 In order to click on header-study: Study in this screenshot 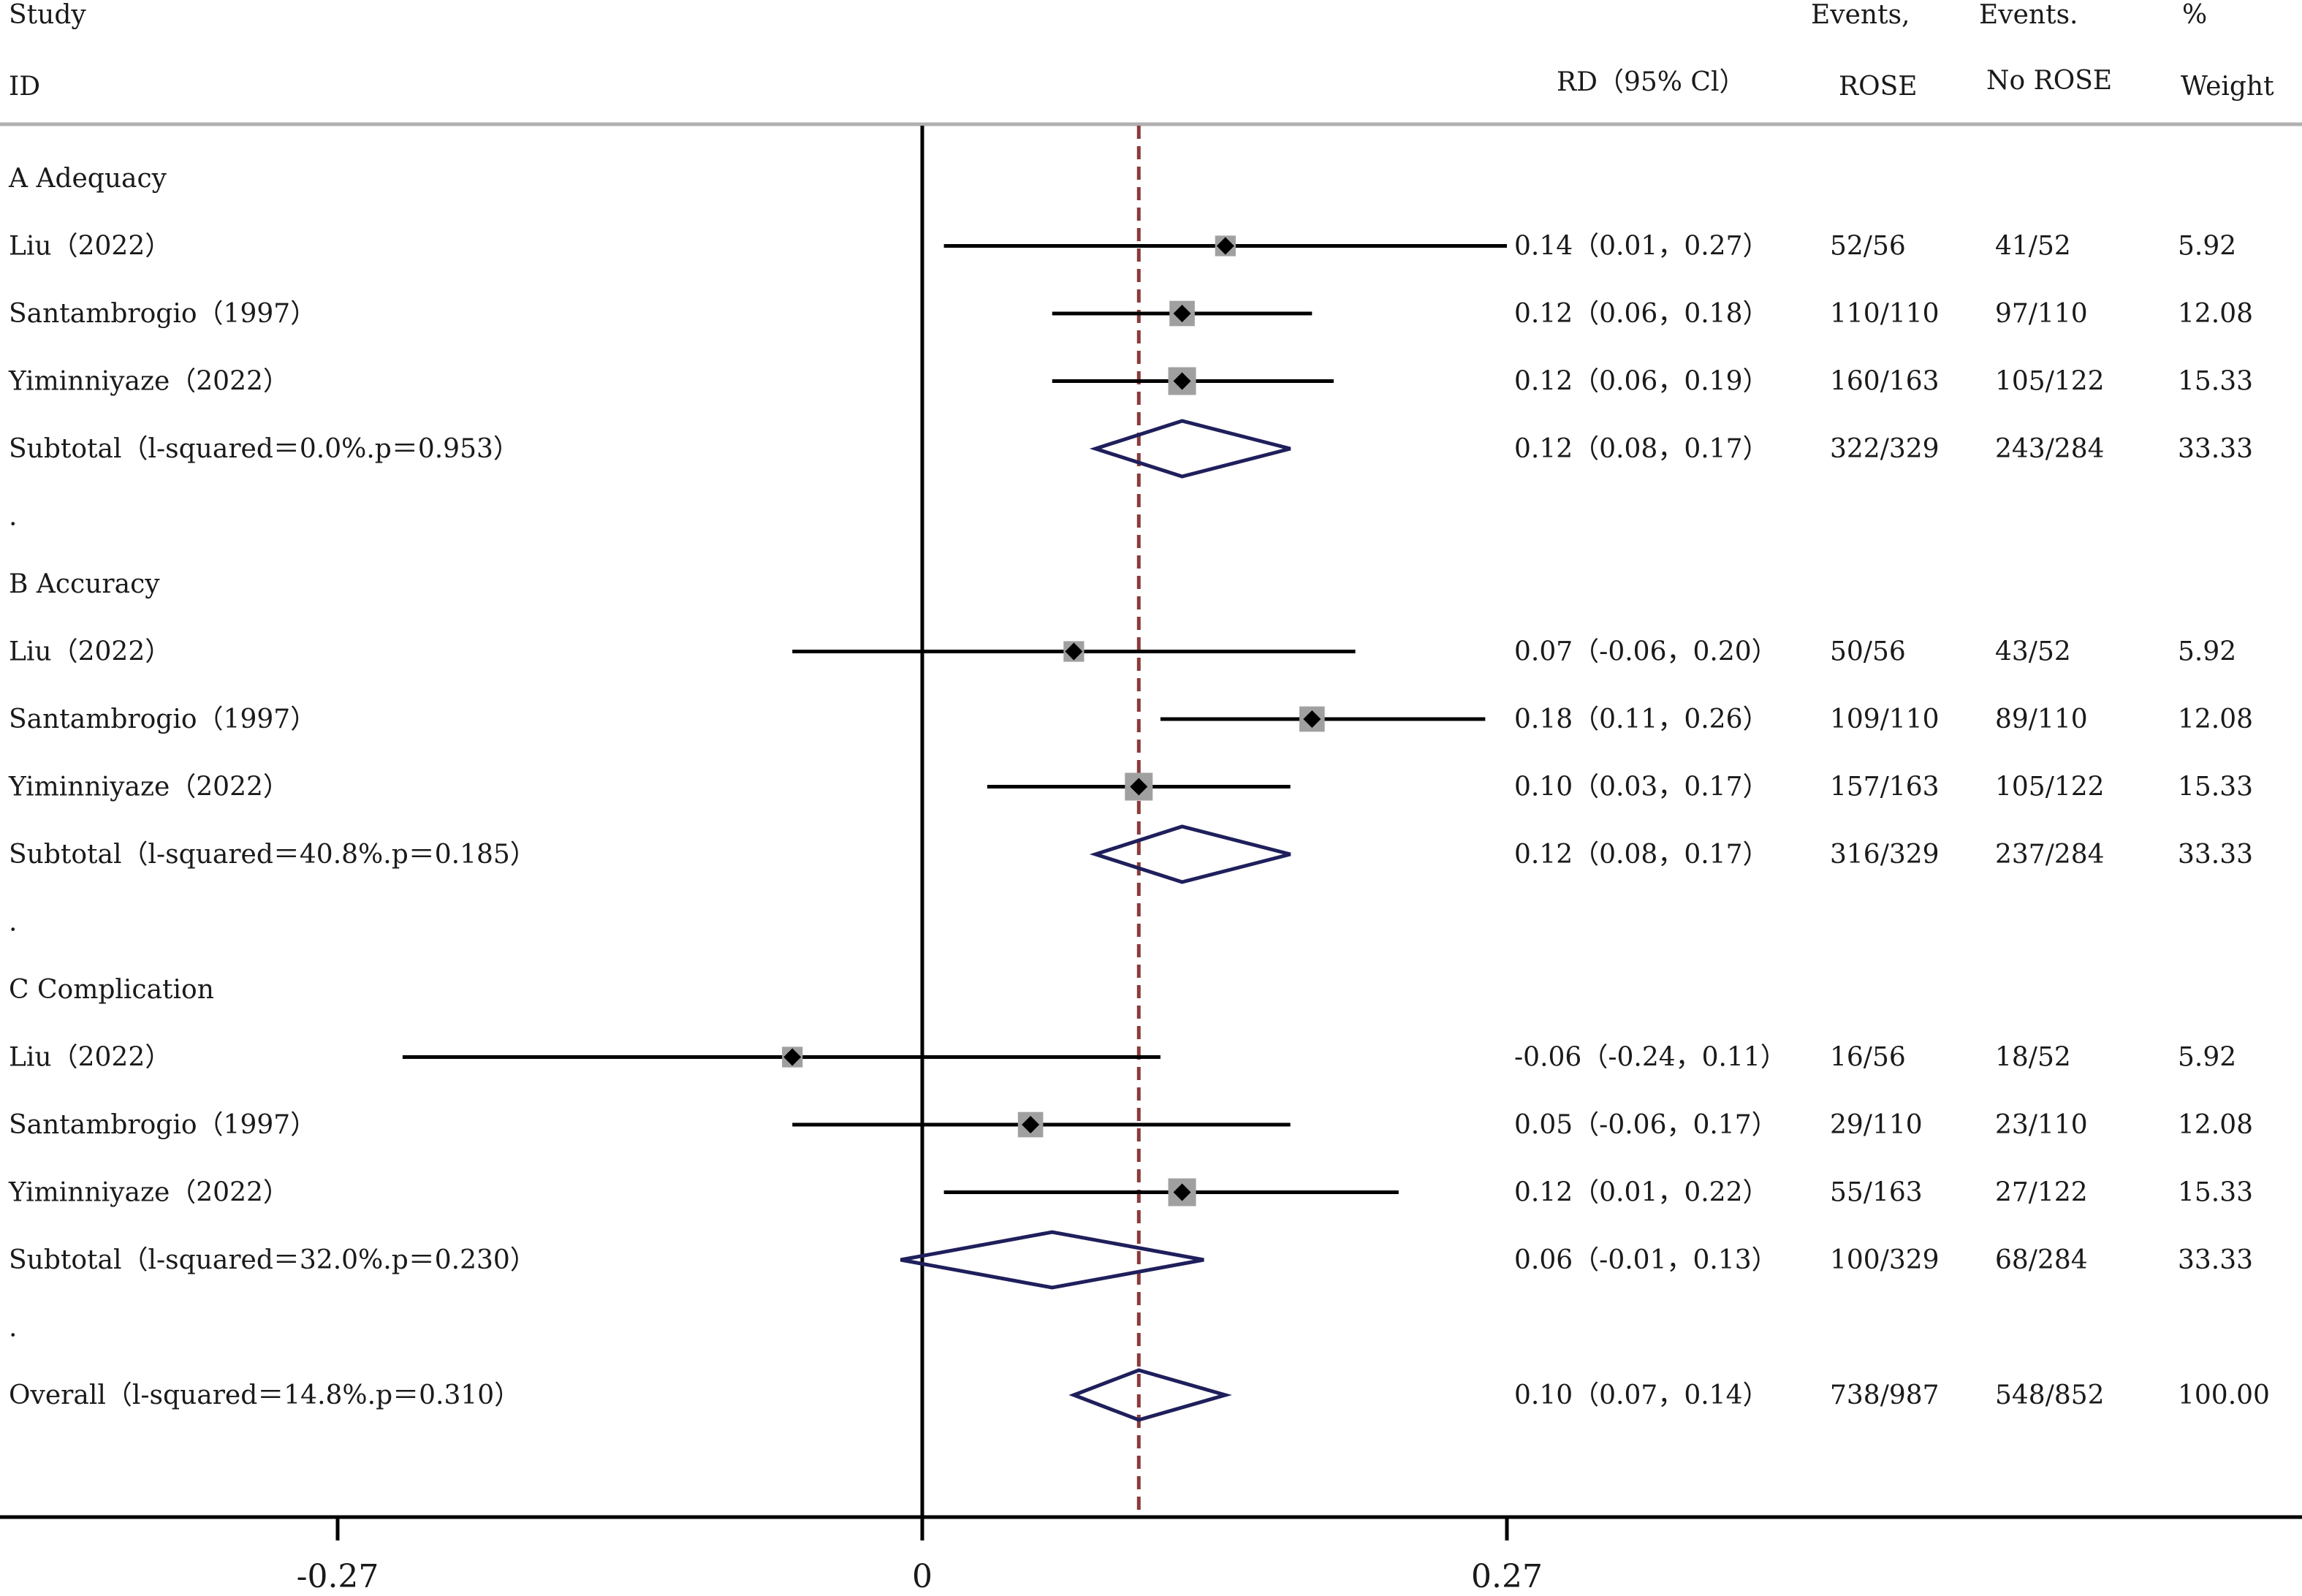, I will do `click(47, 15)`.